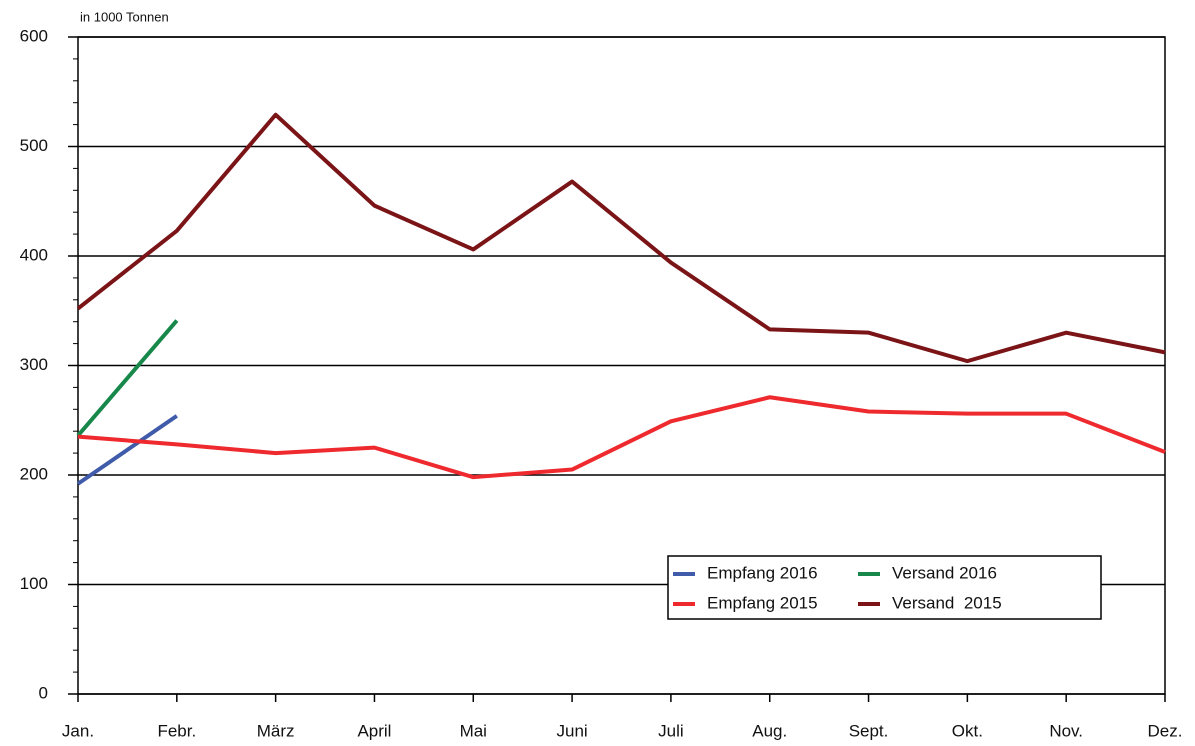  Describe the element at coordinates (967, 730) in the screenshot. I see `x-tick-label: Okt.` at that location.